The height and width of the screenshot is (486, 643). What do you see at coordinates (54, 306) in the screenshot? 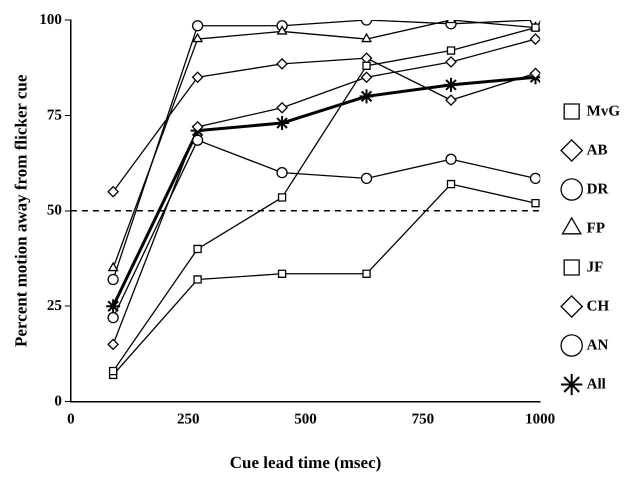
I see `y-tick-label: 25` at bounding box center [54, 306].